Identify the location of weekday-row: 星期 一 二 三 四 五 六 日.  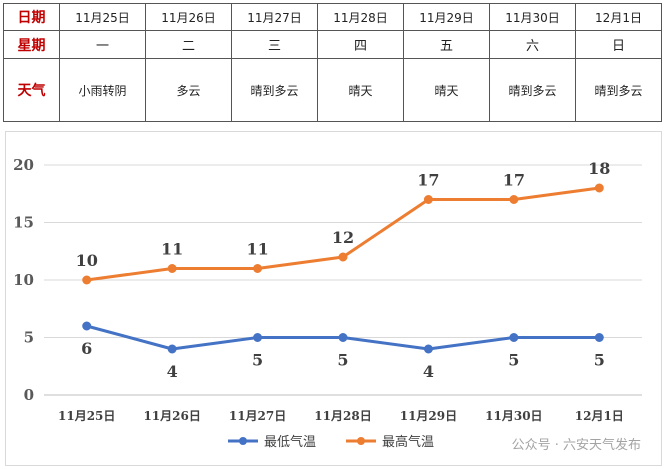
(332, 44).